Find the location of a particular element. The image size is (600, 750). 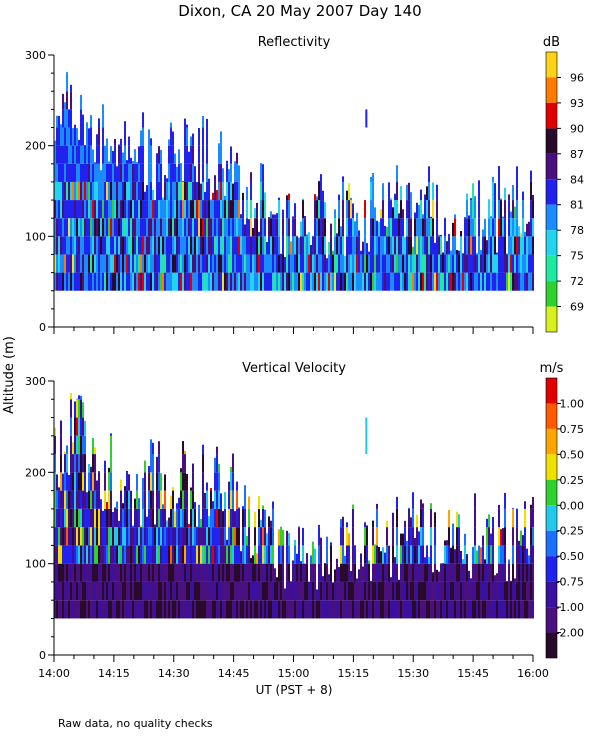

colorbar-label: 75 is located at coordinates (577, 256).